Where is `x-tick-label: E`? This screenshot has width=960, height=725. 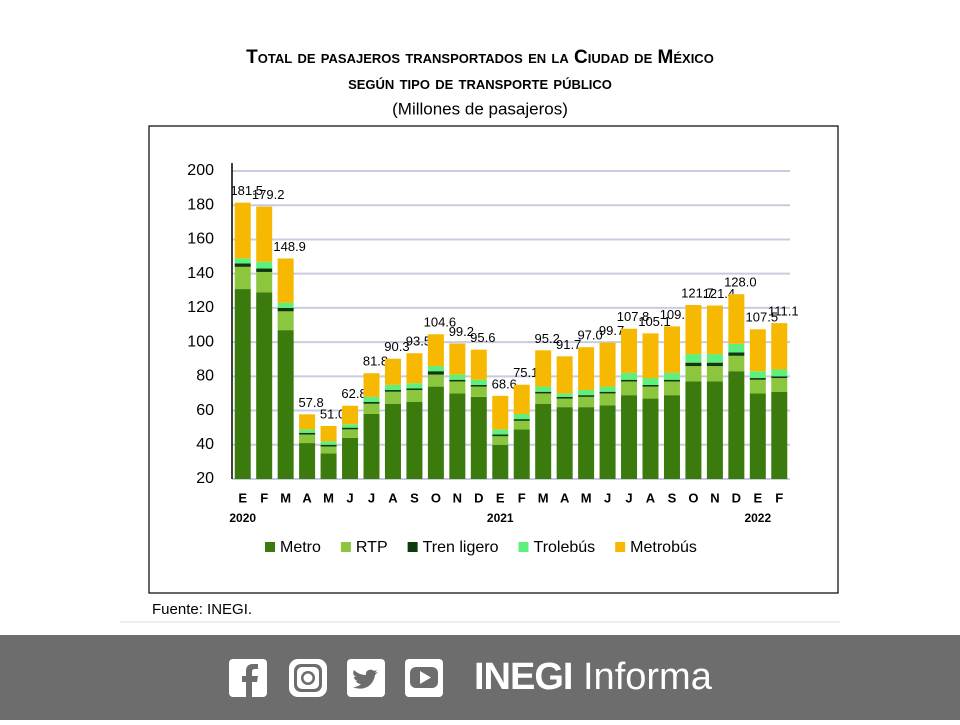 x-tick-label: E is located at coordinates (757, 497).